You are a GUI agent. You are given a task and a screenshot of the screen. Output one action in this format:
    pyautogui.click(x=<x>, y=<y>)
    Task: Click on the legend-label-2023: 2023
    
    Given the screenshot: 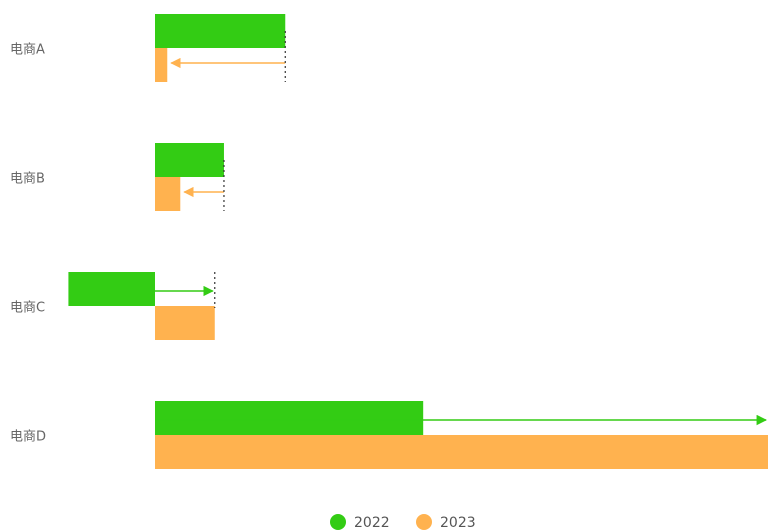 What is the action you would take?
    pyautogui.click(x=458, y=523)
    